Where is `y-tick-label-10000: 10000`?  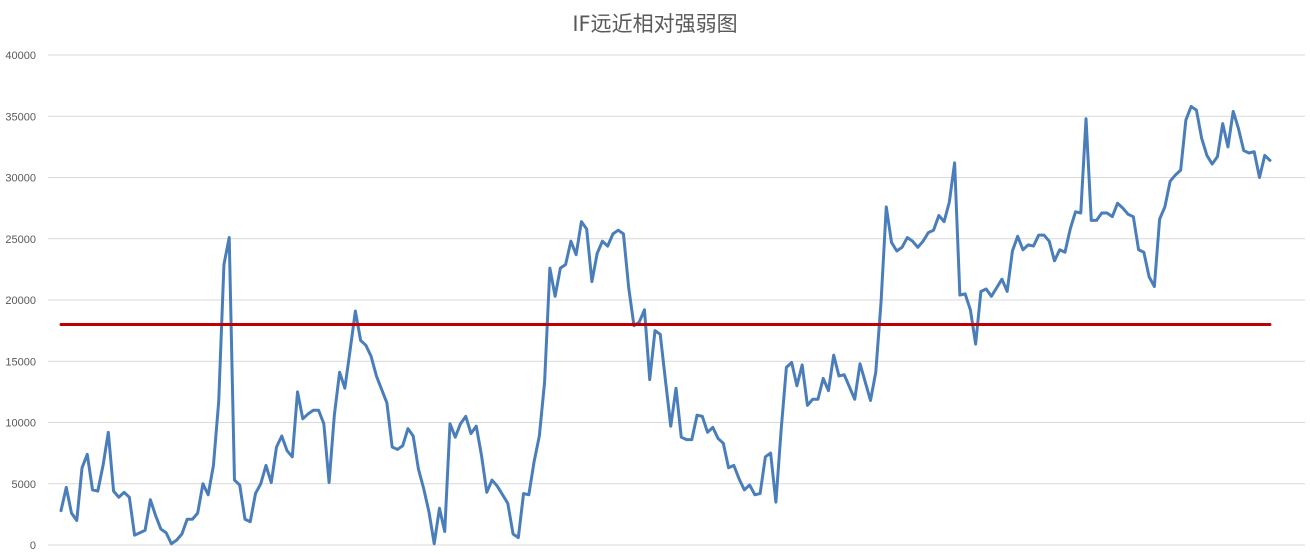
y-tick-label-10000: 10000 is located at coordinates (20, 424).